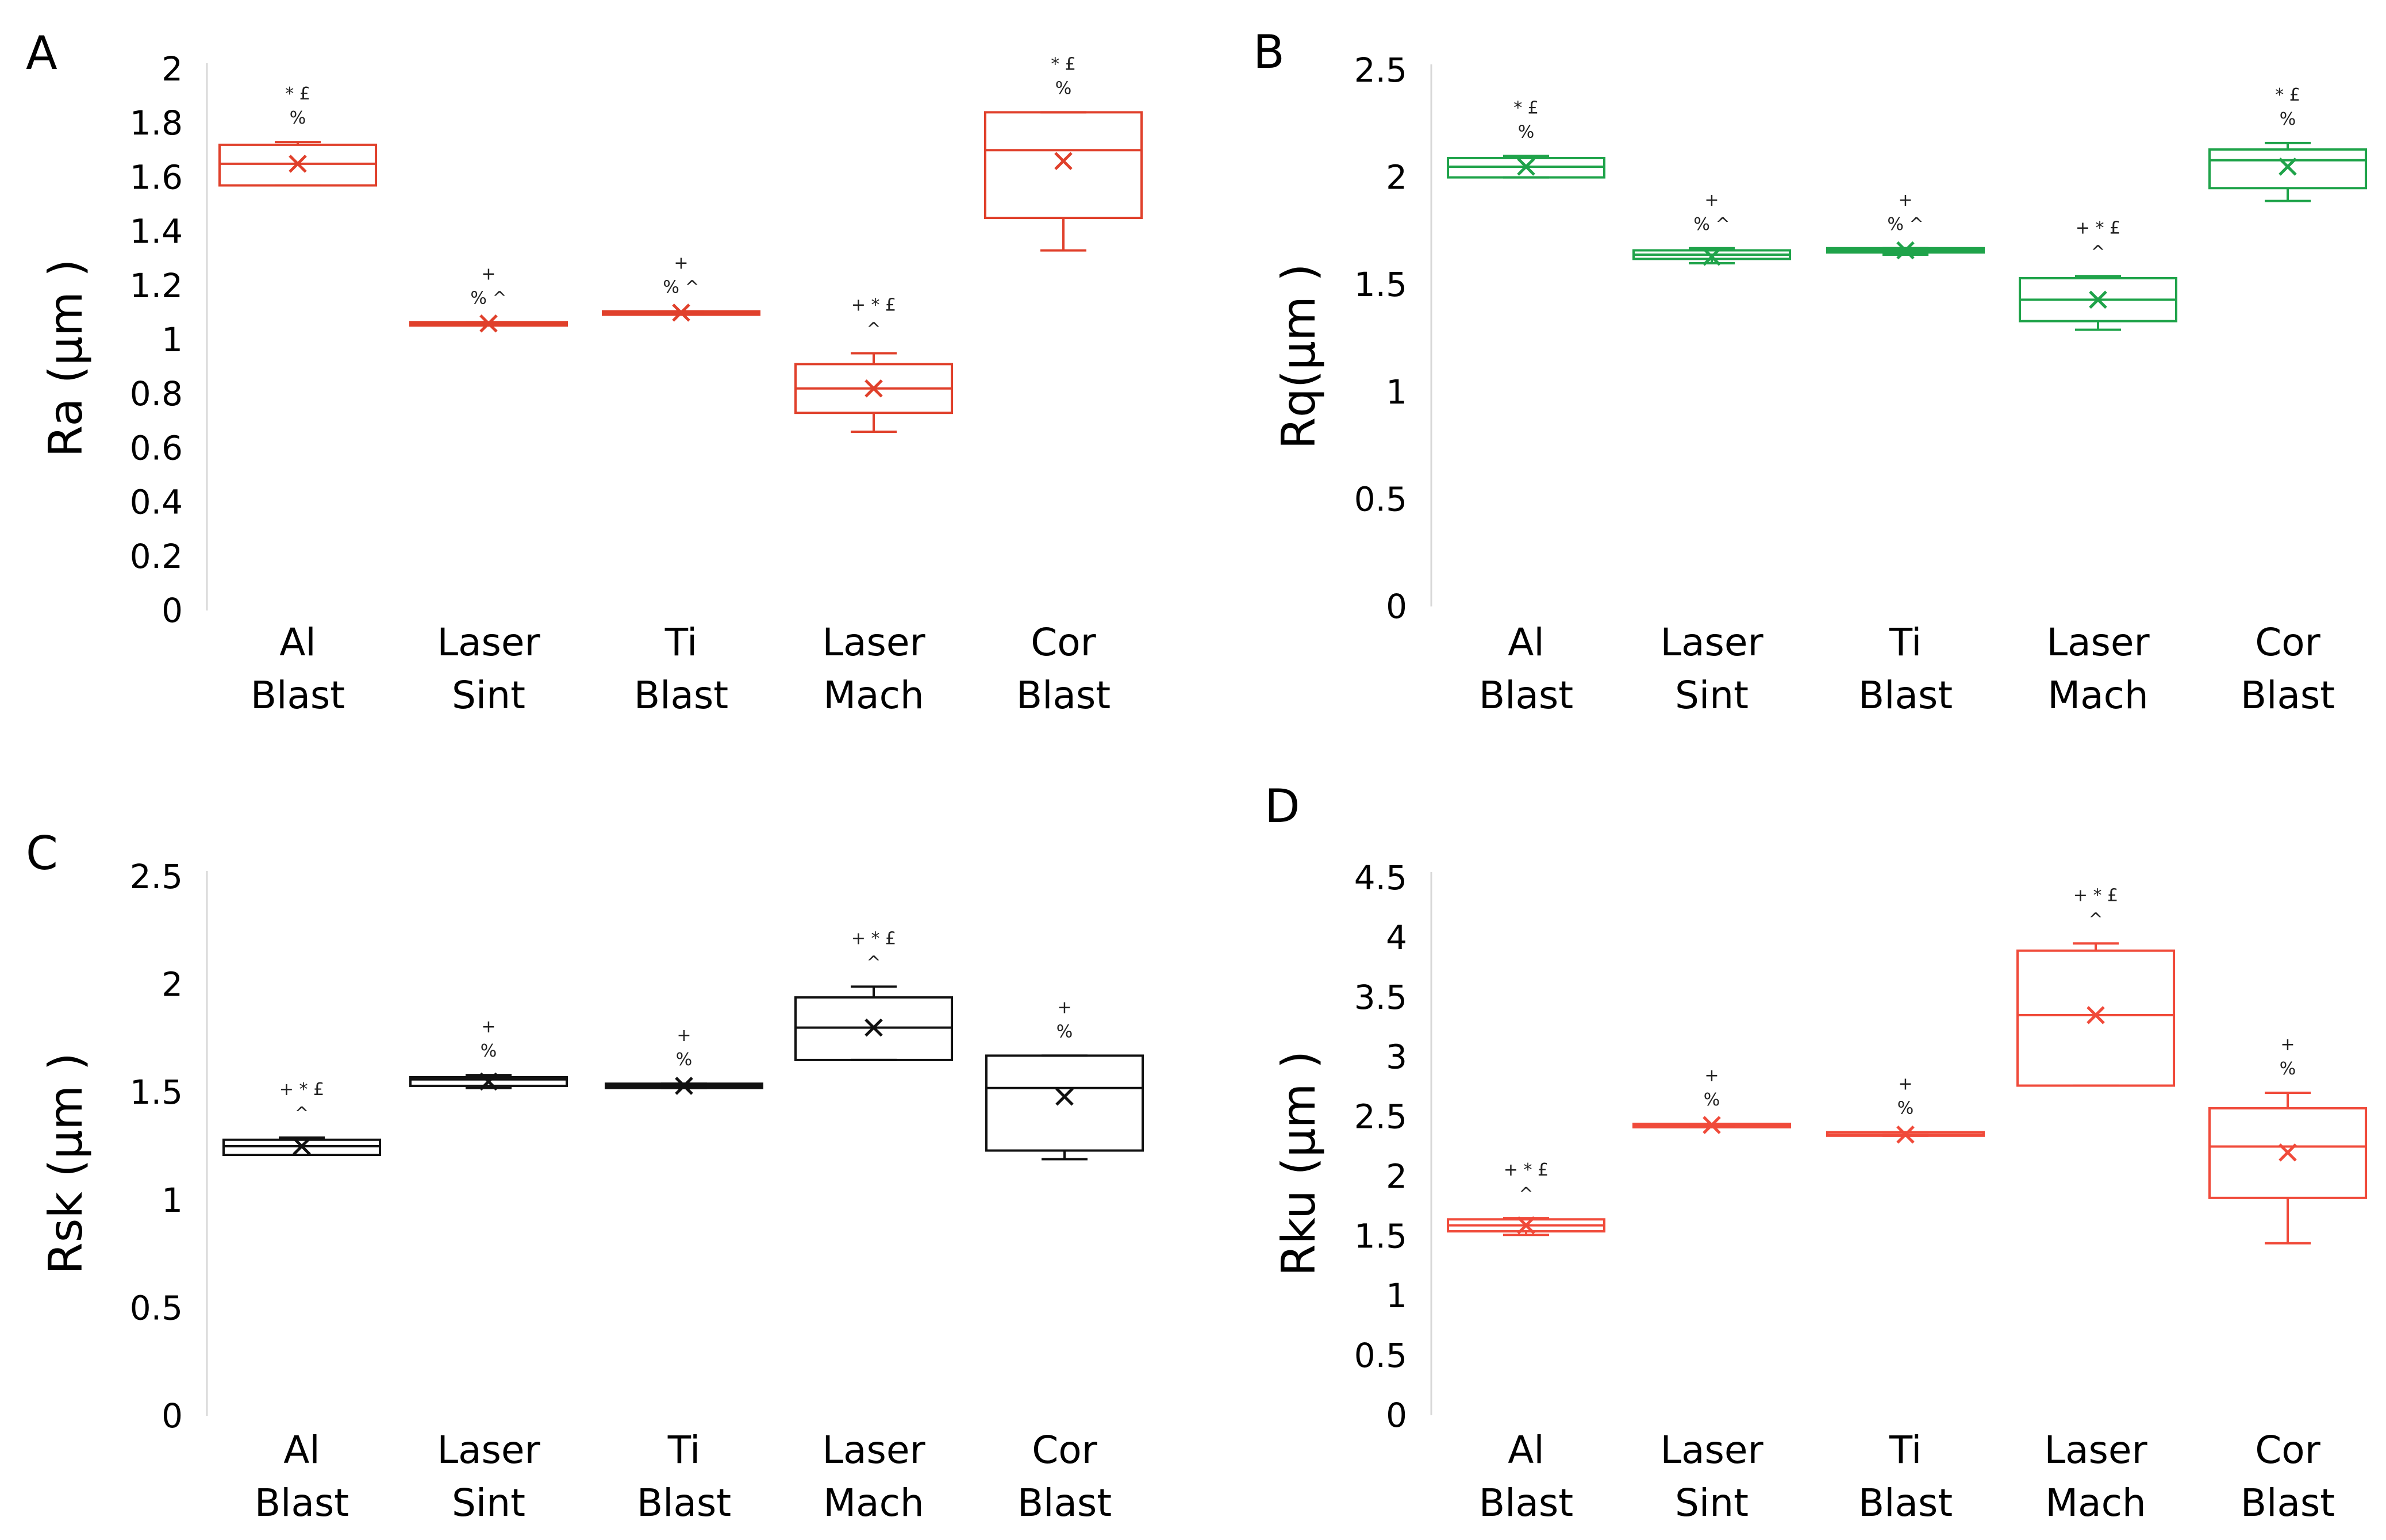 The image size is (2386, 1540). I want to click on y-tick-label: 1.2, so click(156, 285).